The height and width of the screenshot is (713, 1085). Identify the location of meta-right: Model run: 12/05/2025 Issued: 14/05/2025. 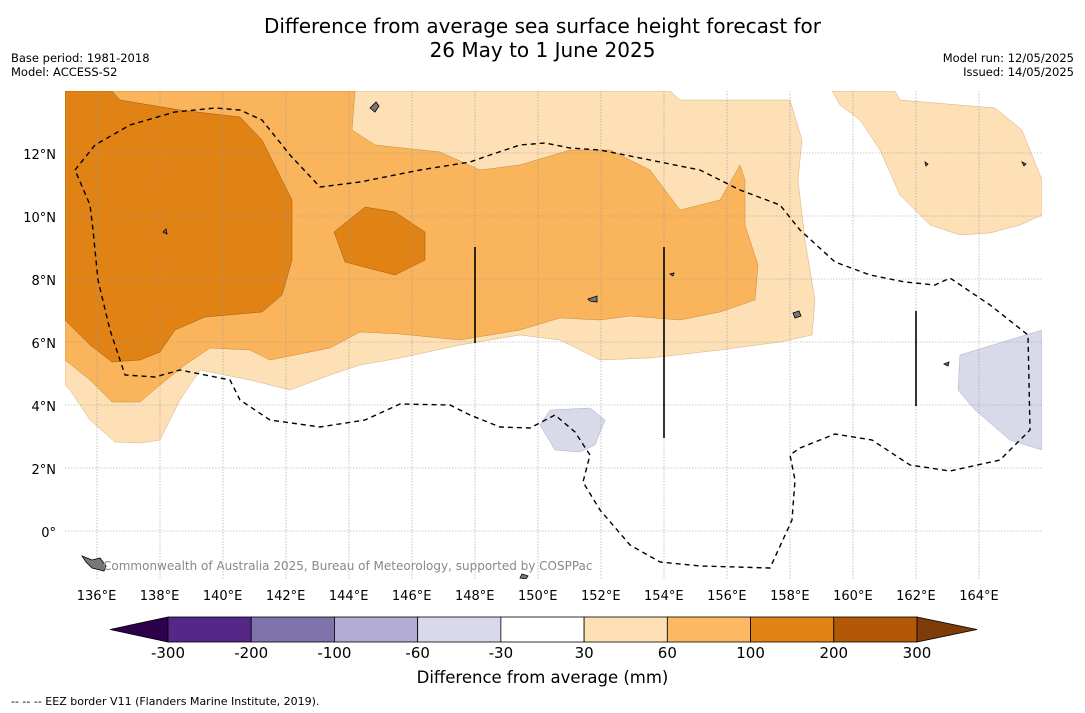
(1008, 65).